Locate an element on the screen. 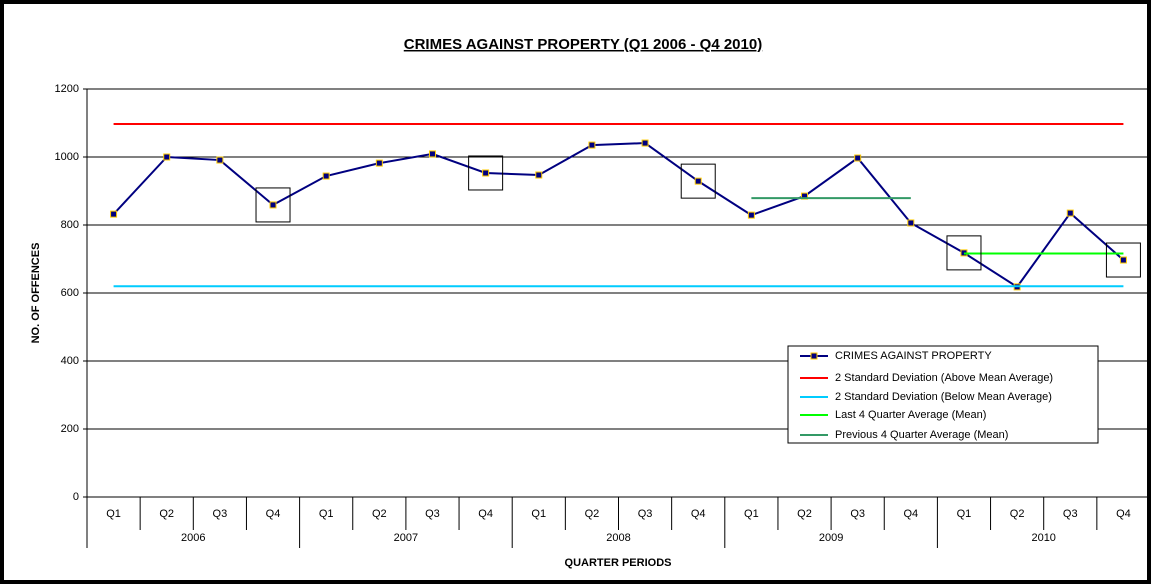 The height and width of the screenshot is (585, 1152). y-tick-label: 0 is located at coordinates (76, 497).